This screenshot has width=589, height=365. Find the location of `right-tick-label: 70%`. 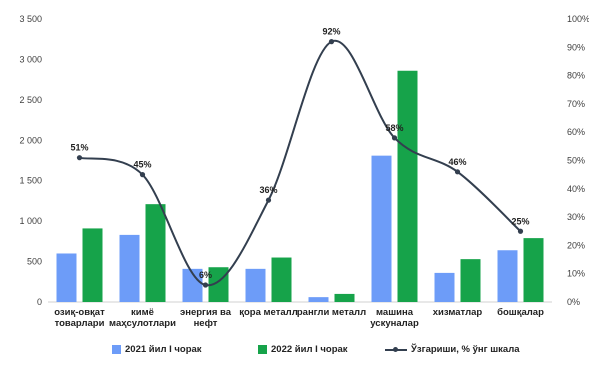

right-tick-label: 70% is located at coordinates (576, 104).